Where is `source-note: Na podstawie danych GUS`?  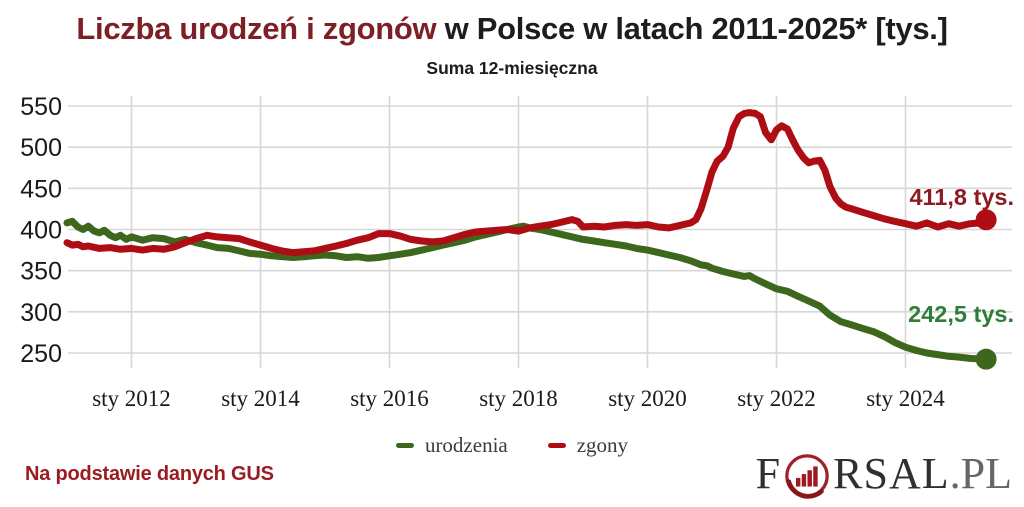 source-note: Na podstawie danych GUS is located at coordinates (149, 474).